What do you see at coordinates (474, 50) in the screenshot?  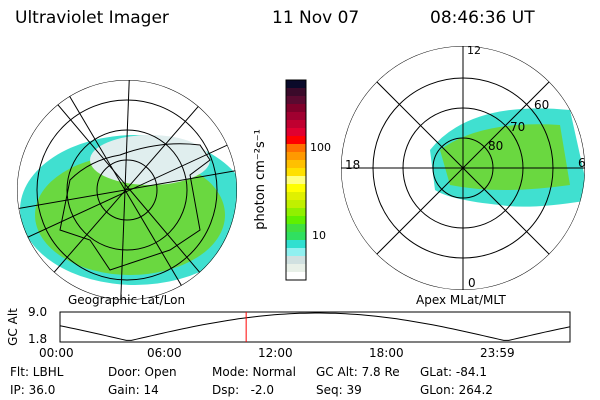 I see `mlt-12: 12` at bounding box center [474, 50].